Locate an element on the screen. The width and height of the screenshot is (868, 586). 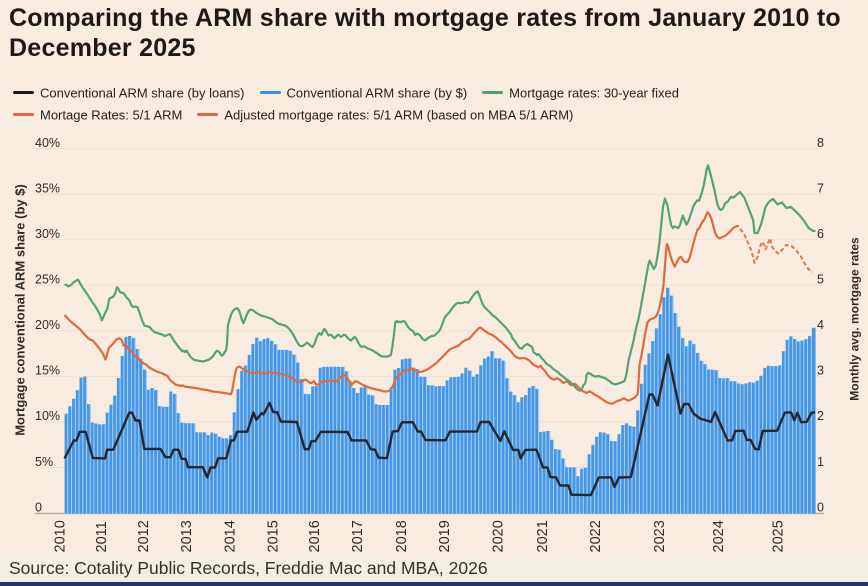
svg-text: 20% is located at coordinates (47, 325).